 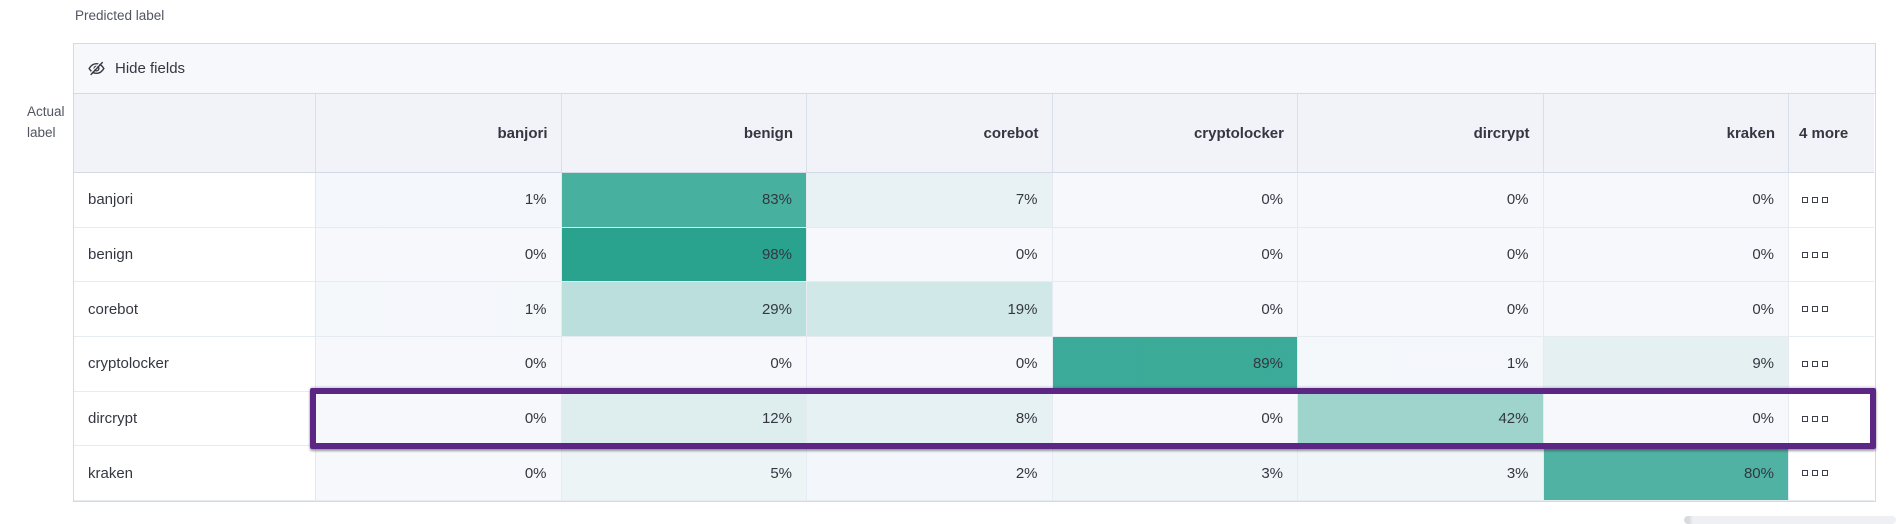 What do you see at coordinates (150, 68) in the screenshot?
I see `hide-fields-label: Hide fields` at bounding box center [150, 68].